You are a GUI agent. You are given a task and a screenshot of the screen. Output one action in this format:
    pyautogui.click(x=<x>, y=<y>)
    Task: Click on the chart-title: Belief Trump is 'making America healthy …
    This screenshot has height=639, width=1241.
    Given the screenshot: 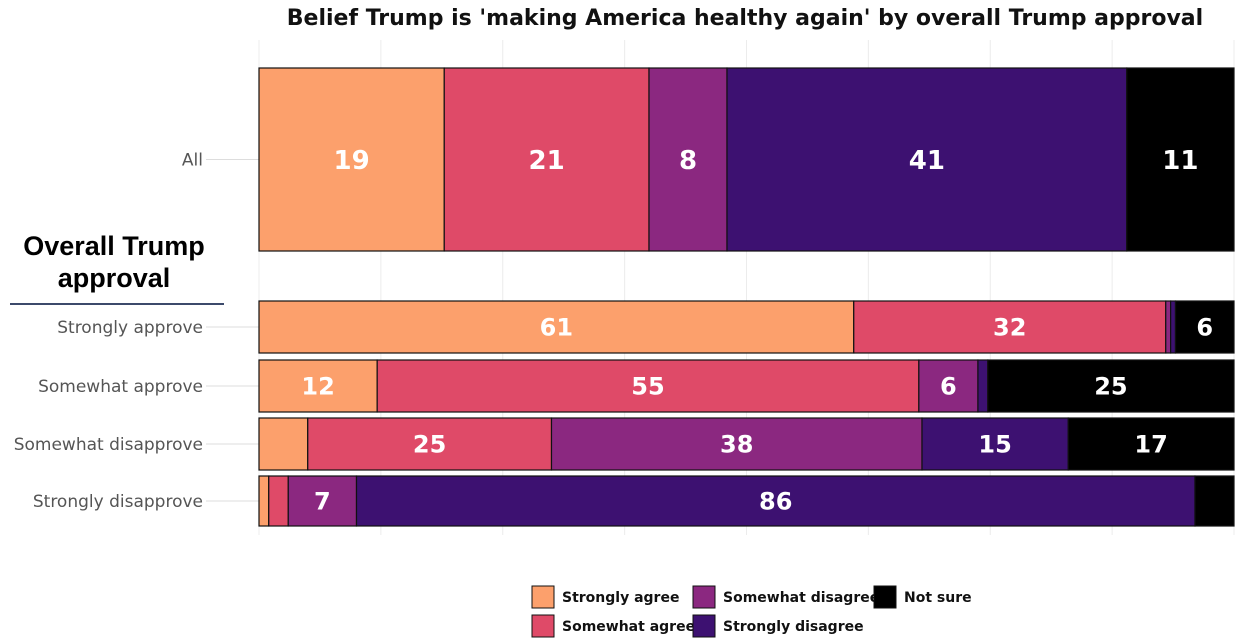 What is the action you would take?
    pyautogui.click(x=745, y=18)
    